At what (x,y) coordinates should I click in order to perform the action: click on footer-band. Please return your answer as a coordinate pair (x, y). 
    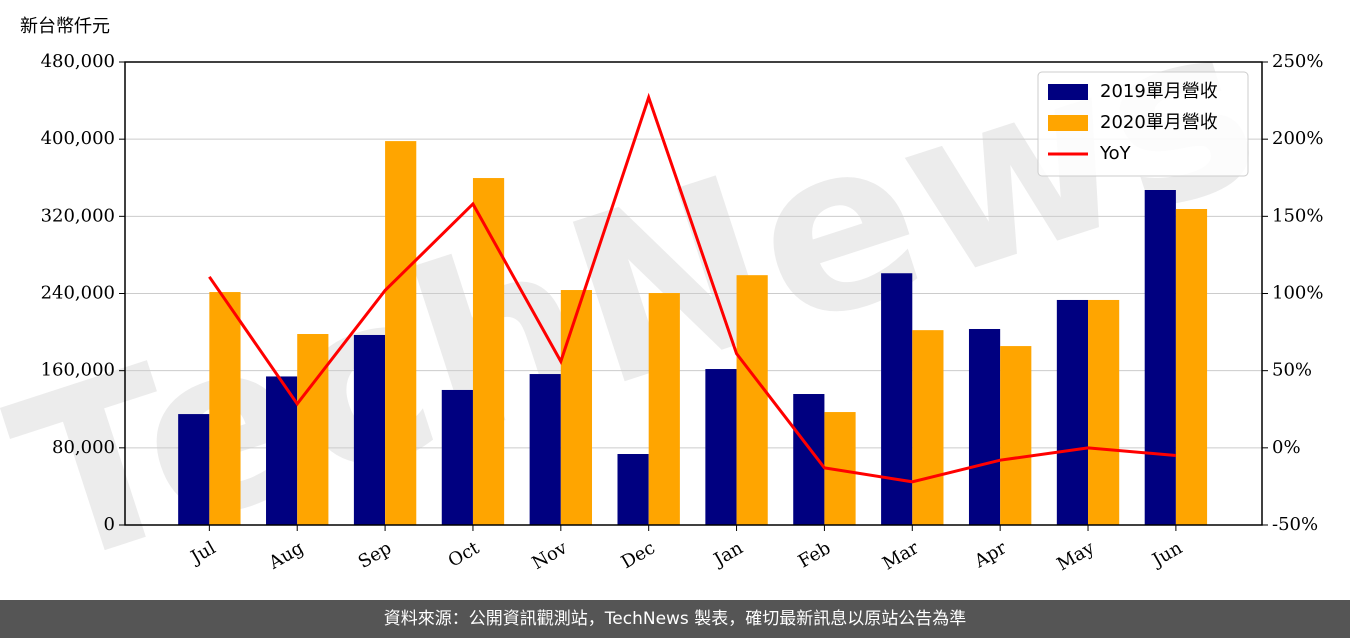
    Looking at the image, I should click on (675, 619).